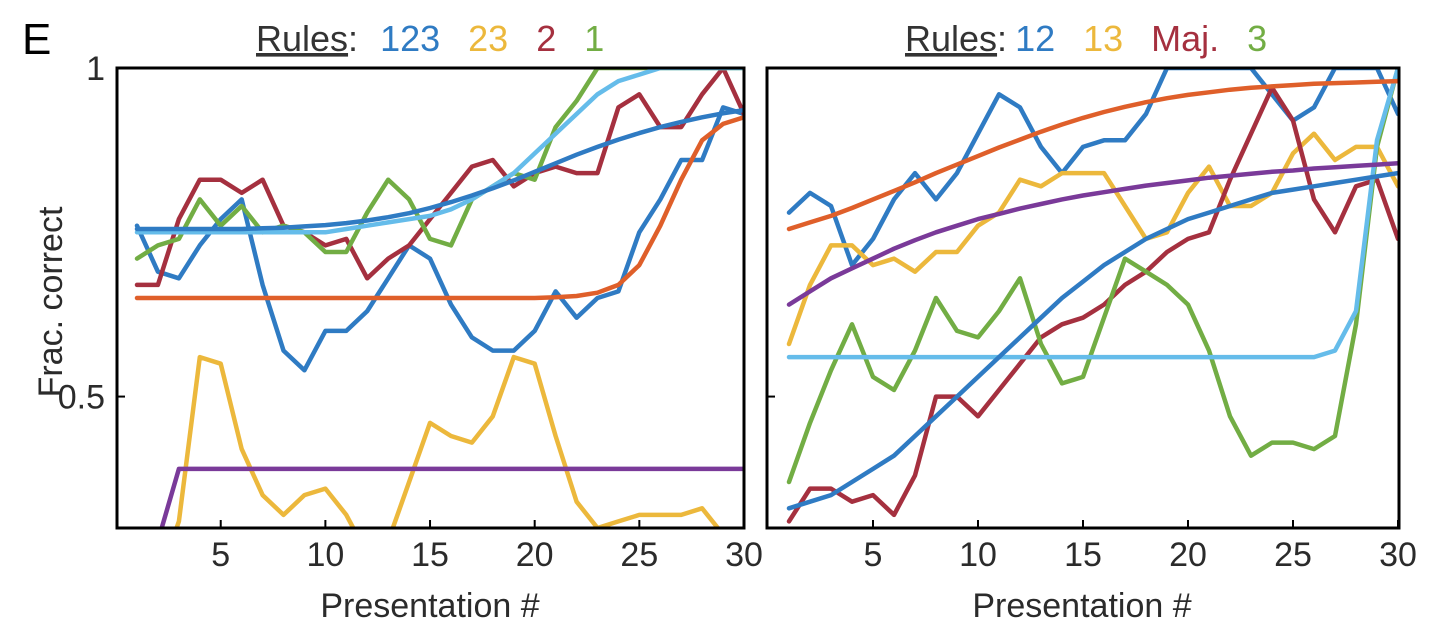  Describe the element at coordinates (639, 555) in the screenshot. I see `x-tick-label-left-25: 25` at that location.